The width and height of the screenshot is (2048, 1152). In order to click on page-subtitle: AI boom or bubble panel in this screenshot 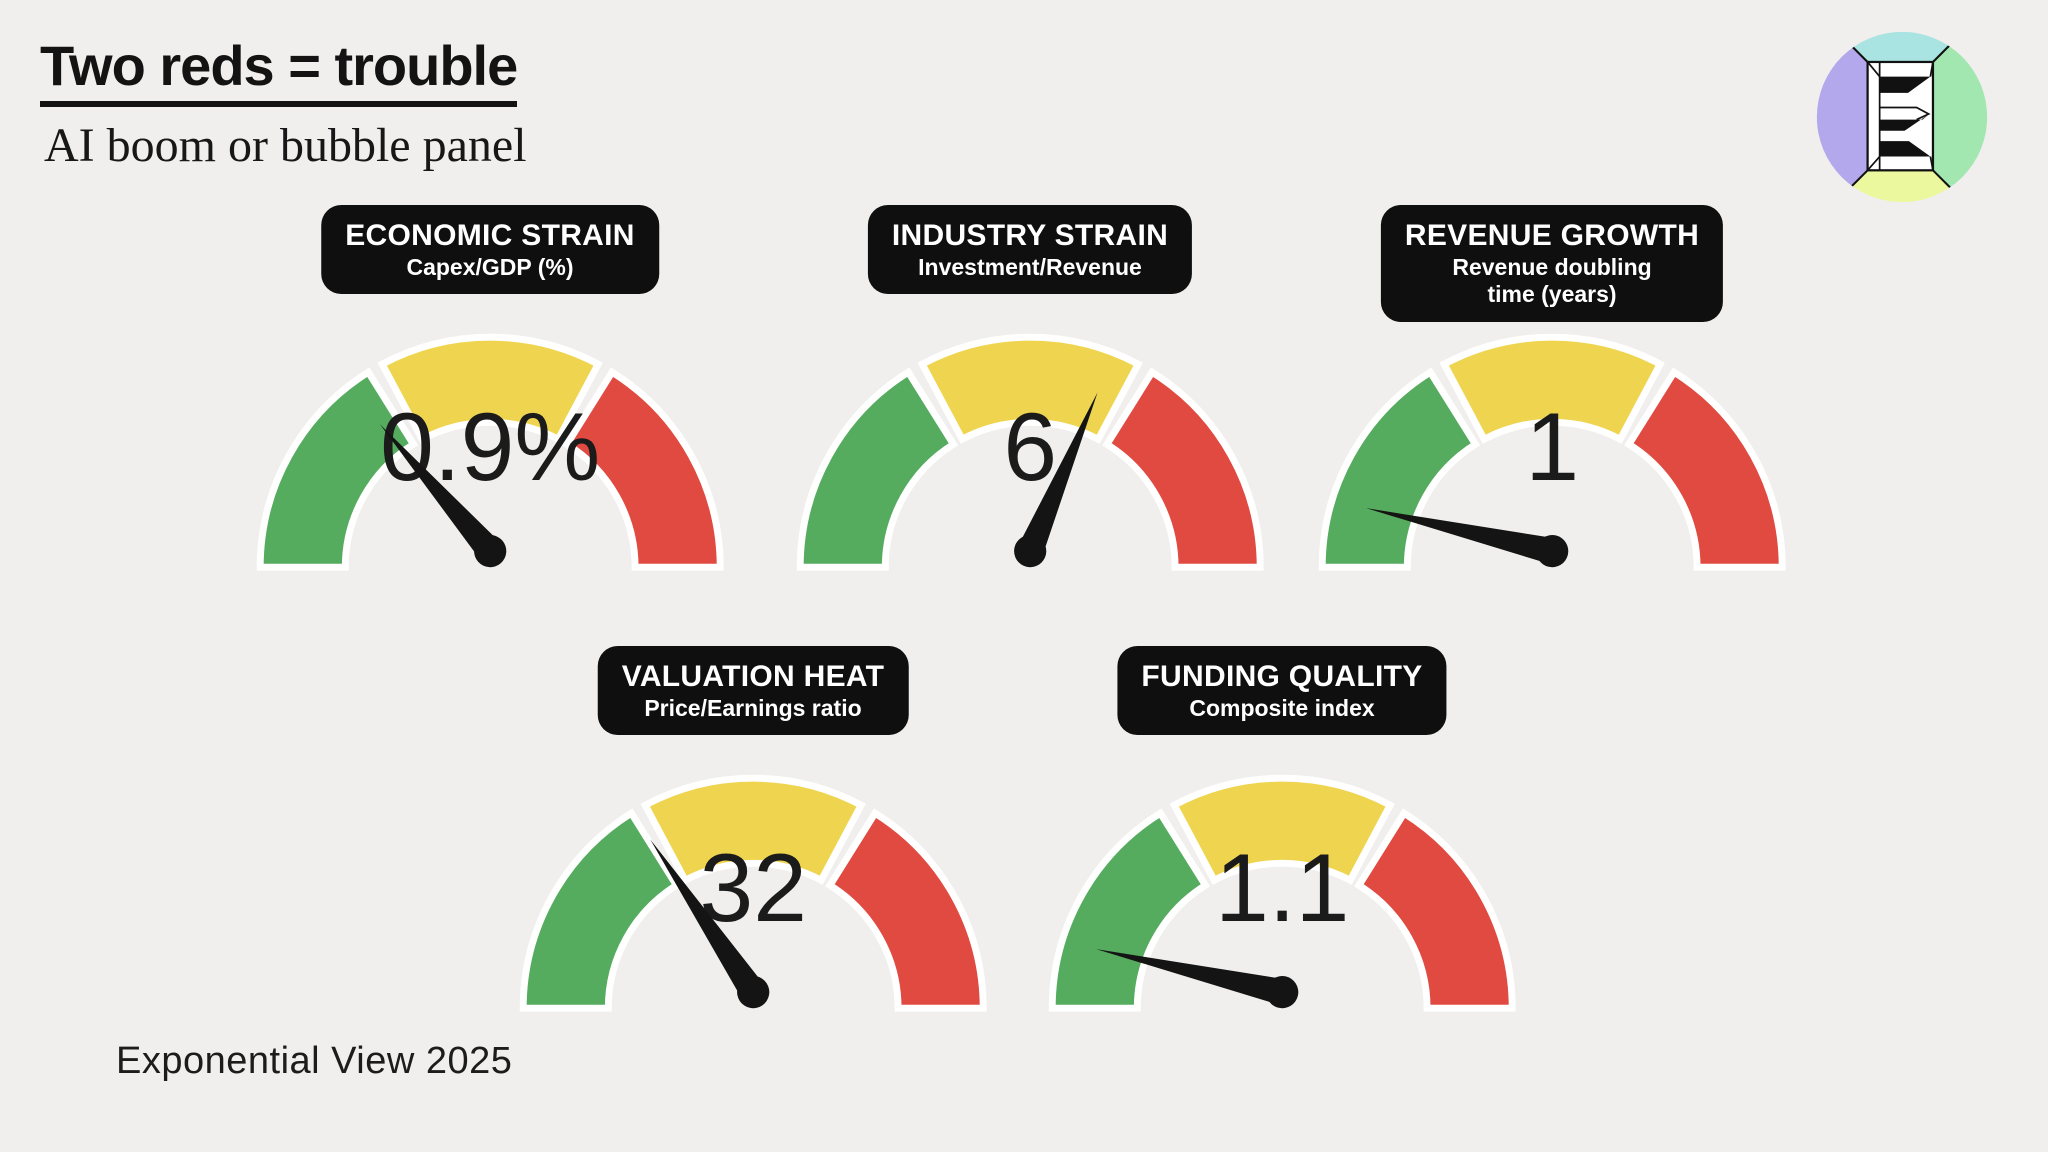, I will do `click(285, 145)`.